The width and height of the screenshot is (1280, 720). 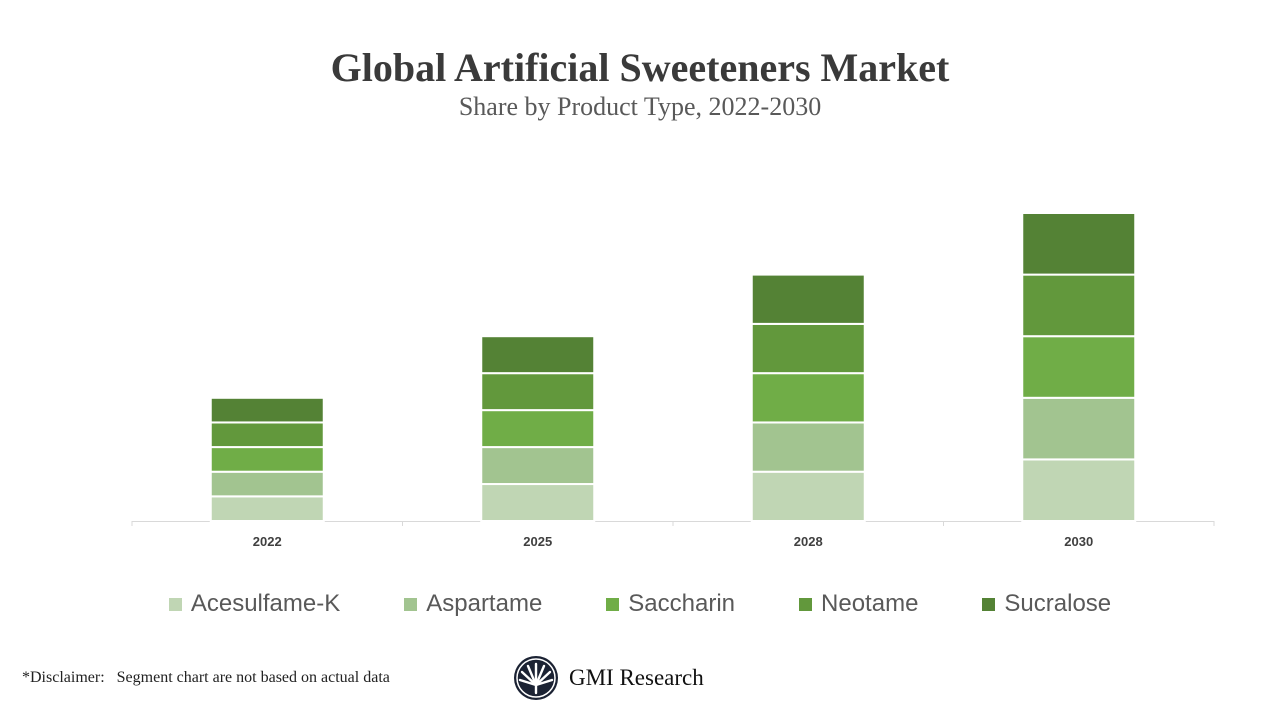 What do you see at coordinates (538, 355) in the screenshot?
I see `bar-segment-sucralose-2025` at bounding box center [538, 355].